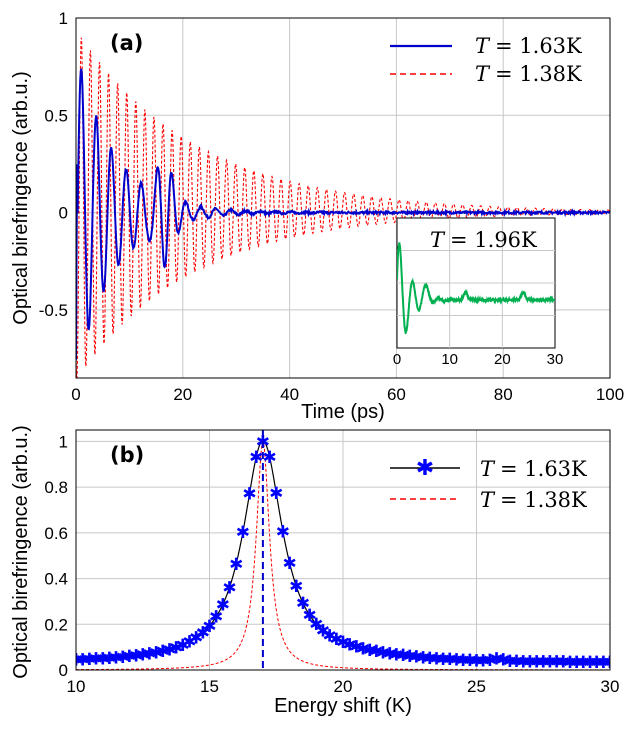 The width and height of the screenshot is (641, 735). I want to click on x-tick-label: 40, so click(289, 394).